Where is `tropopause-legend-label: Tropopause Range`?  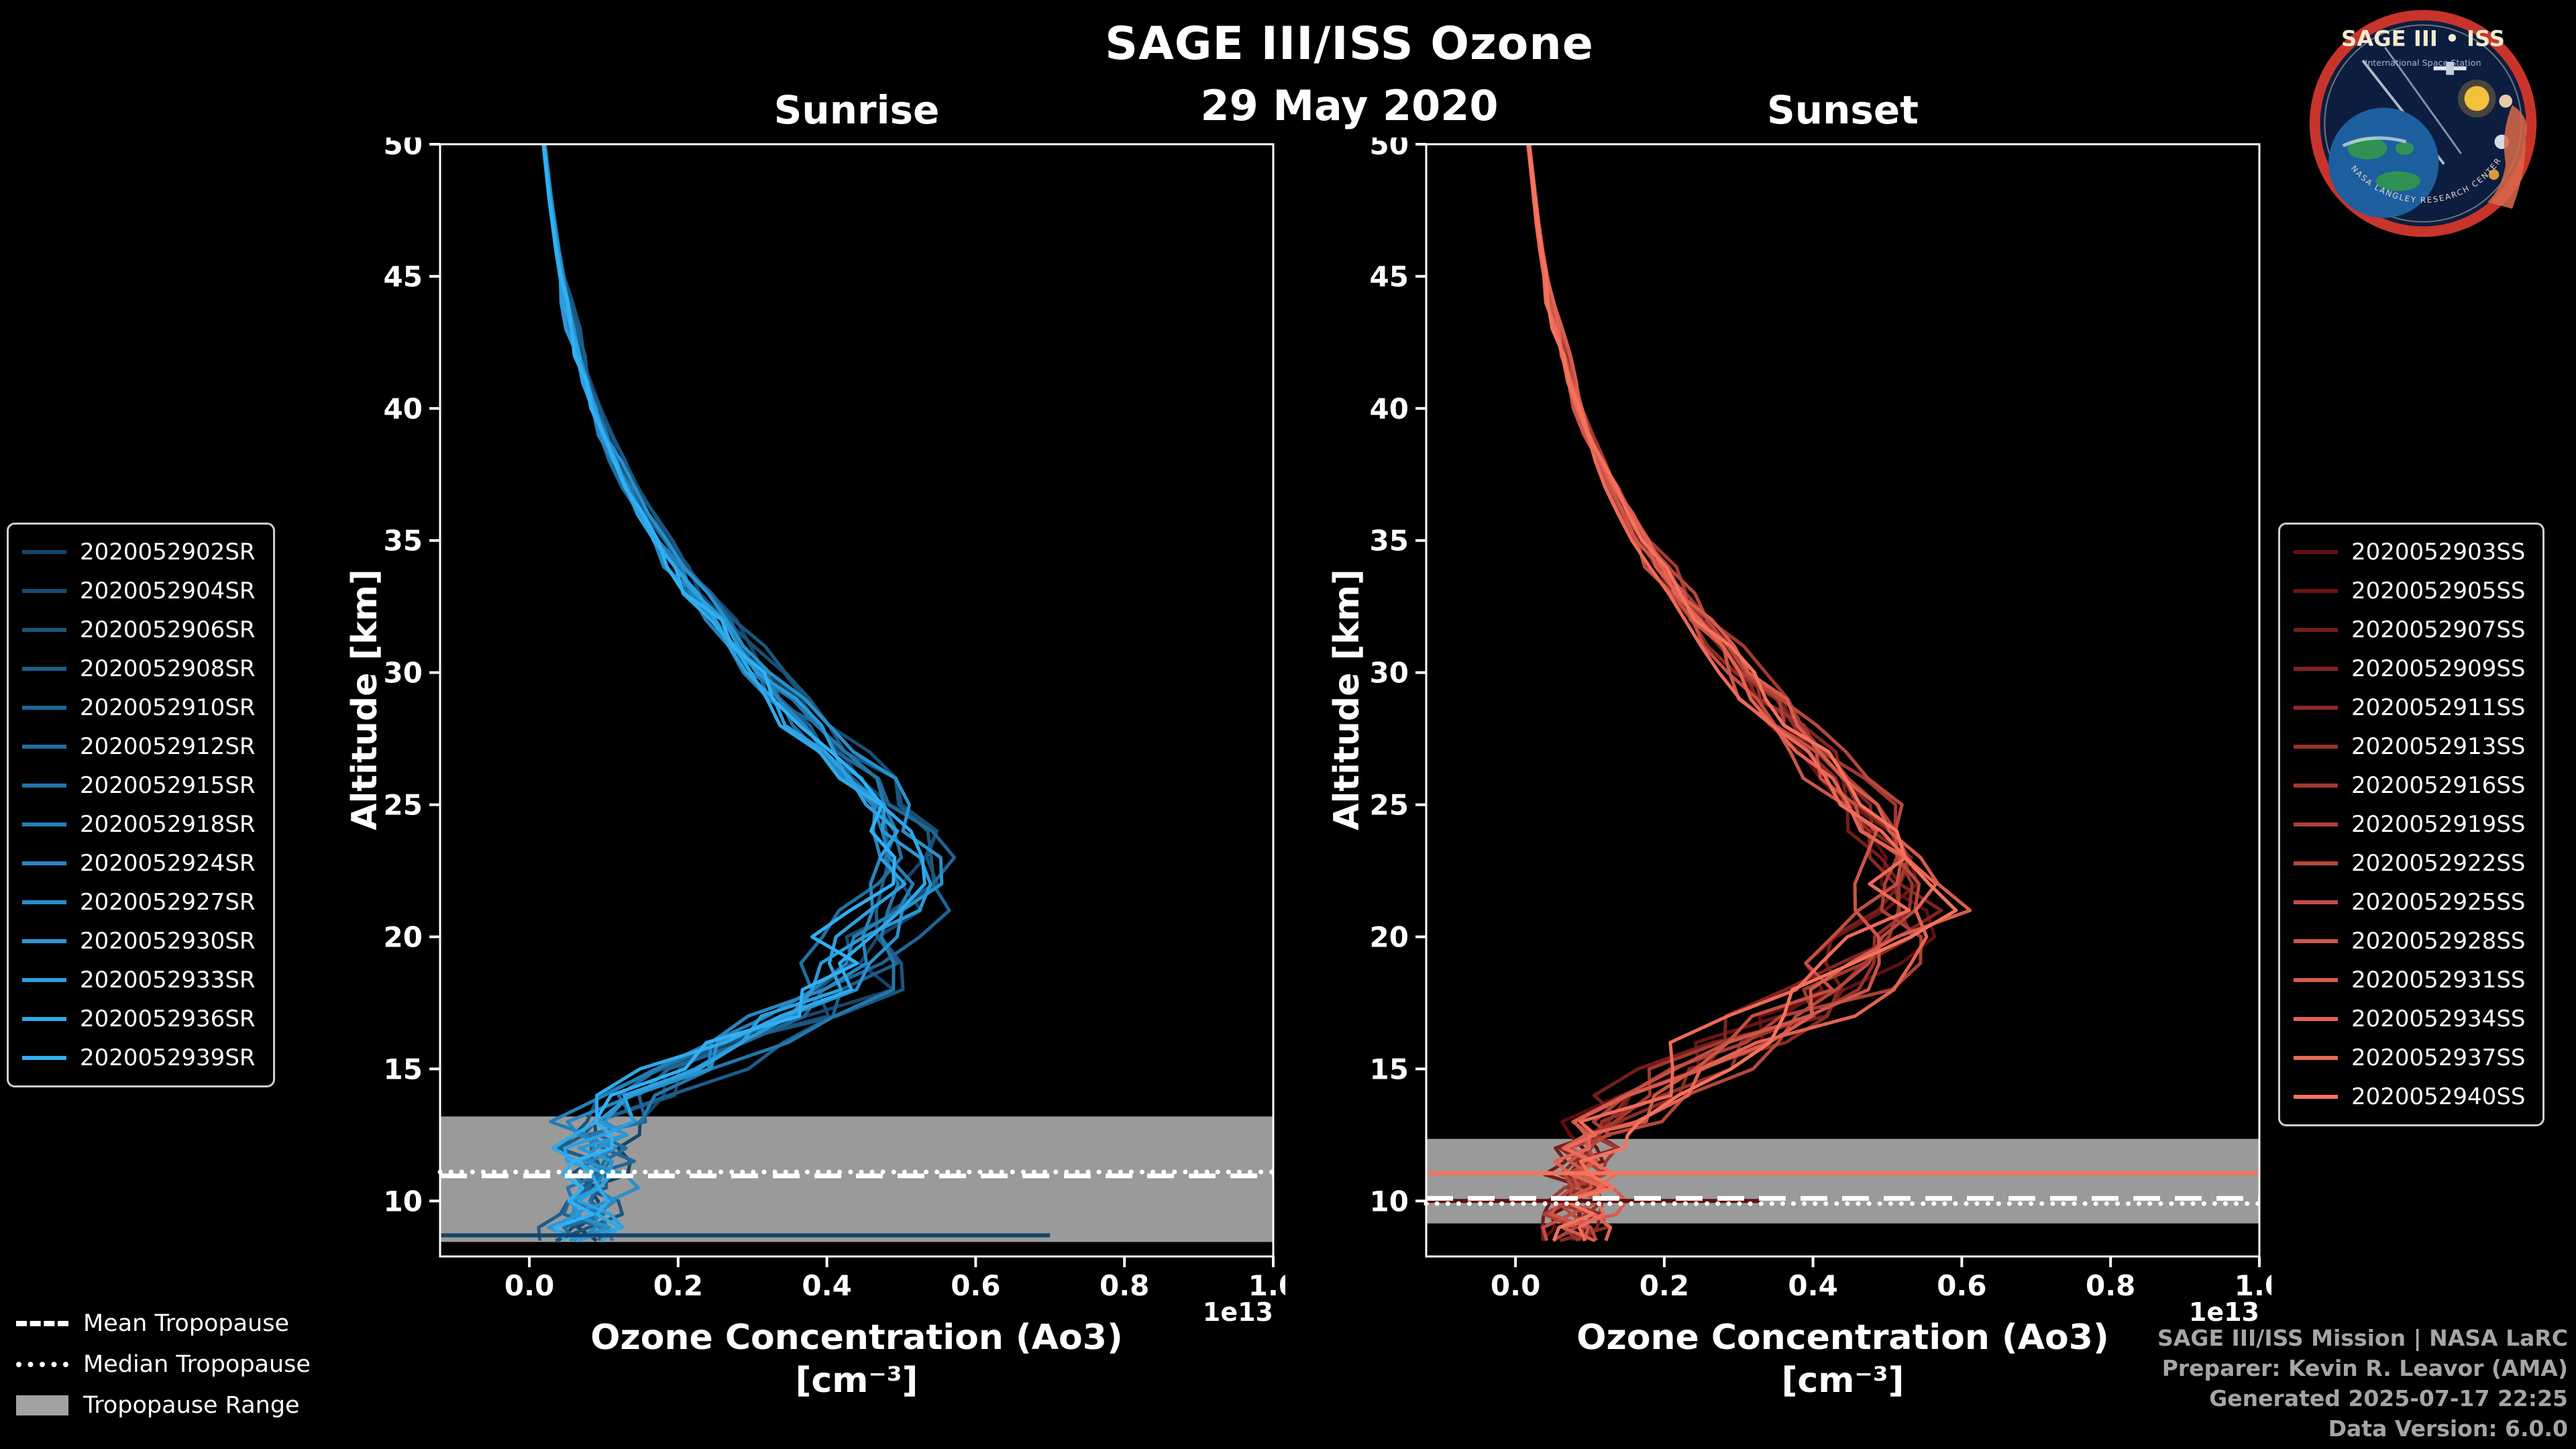
tropopause-legend-label: Tropopause Range is located at coordinates (191, 1405).